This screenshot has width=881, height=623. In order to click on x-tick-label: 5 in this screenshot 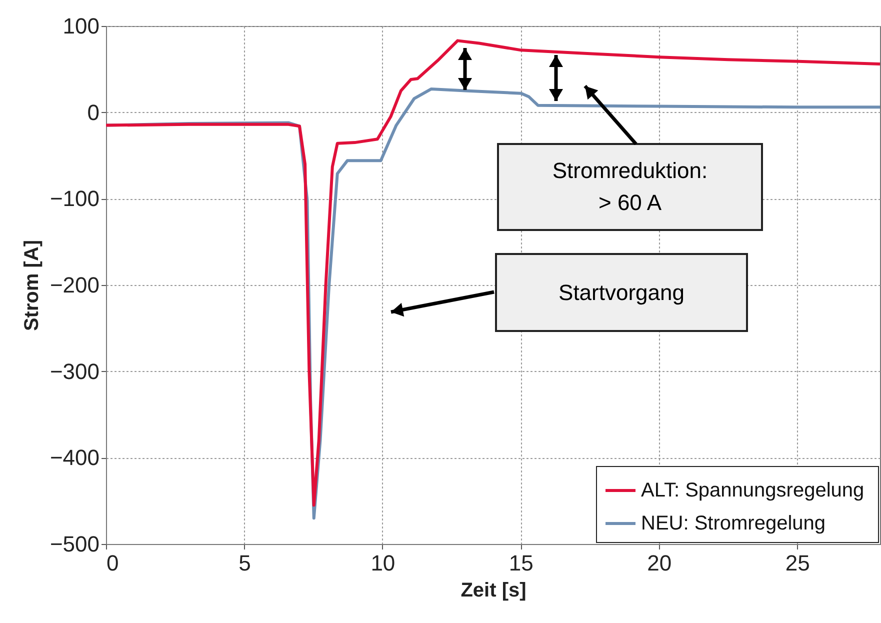, I will do `click(244, 563)`.